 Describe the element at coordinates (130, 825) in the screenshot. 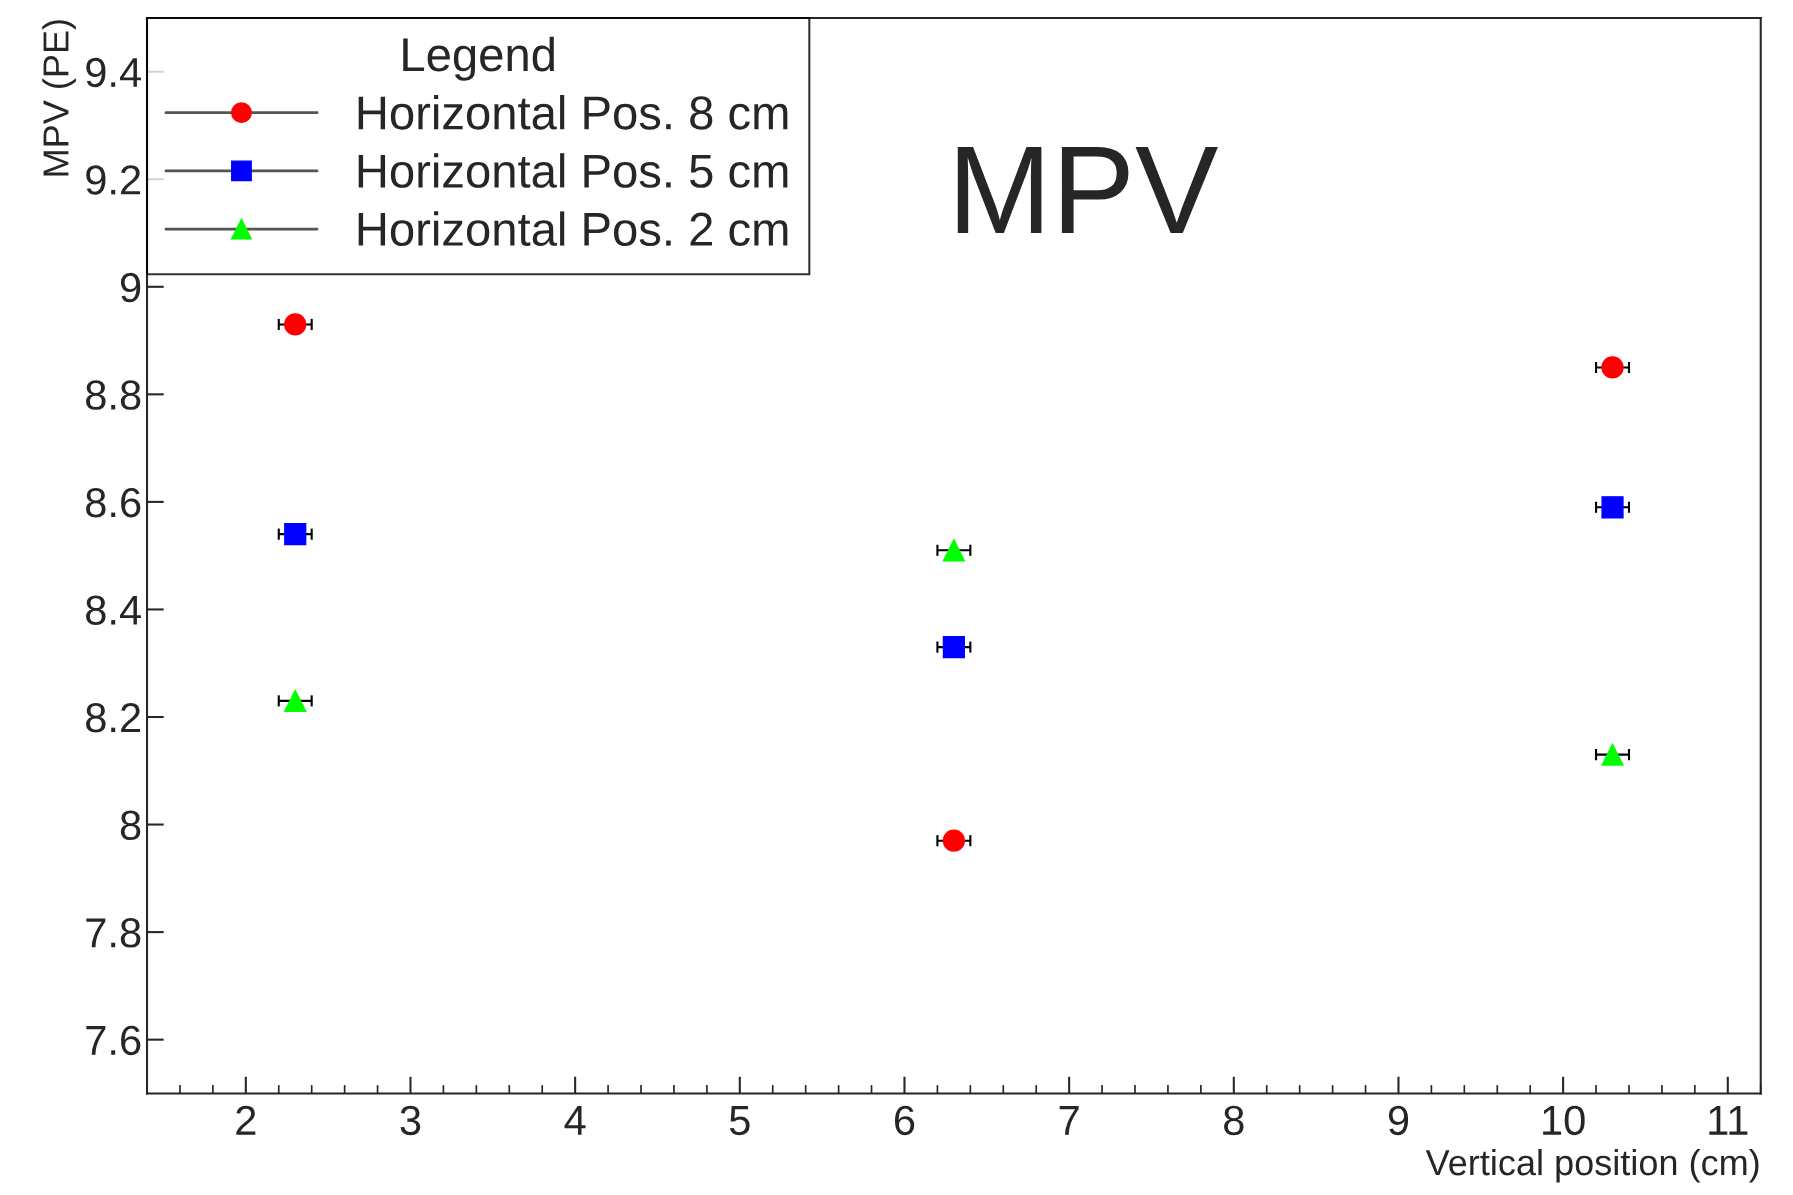

I see `y-tick-label: 8` at that location.